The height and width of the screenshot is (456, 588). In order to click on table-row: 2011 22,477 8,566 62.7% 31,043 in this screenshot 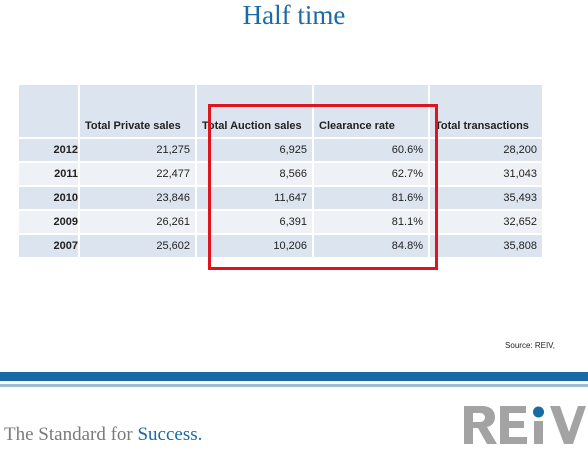, I will do `click(281, 174)`.